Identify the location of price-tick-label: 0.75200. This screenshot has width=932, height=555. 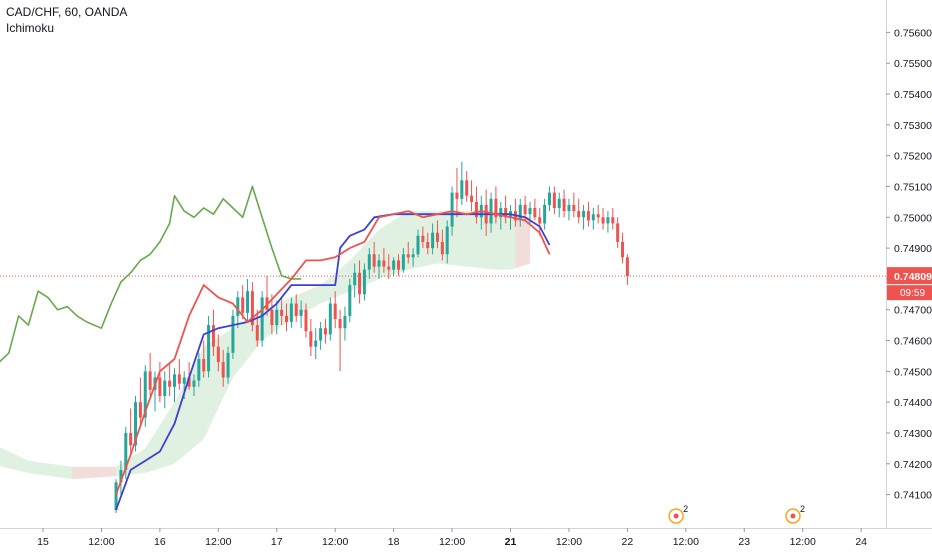
(913, 157).